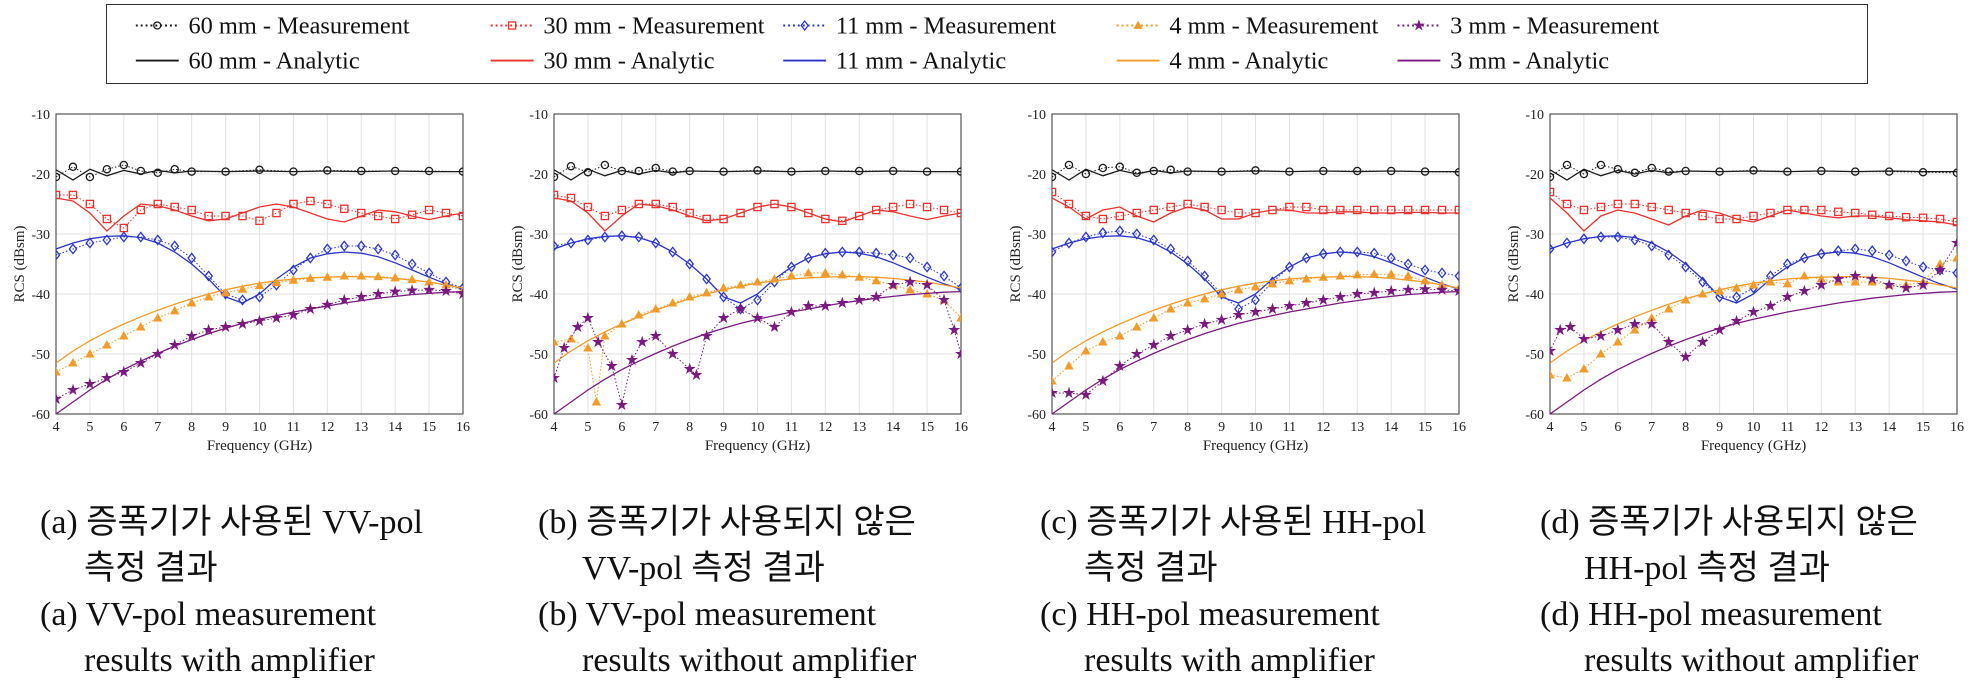  I want to click on legend-label-meas-11: 11 mm - Measurement, so click(946, 25).